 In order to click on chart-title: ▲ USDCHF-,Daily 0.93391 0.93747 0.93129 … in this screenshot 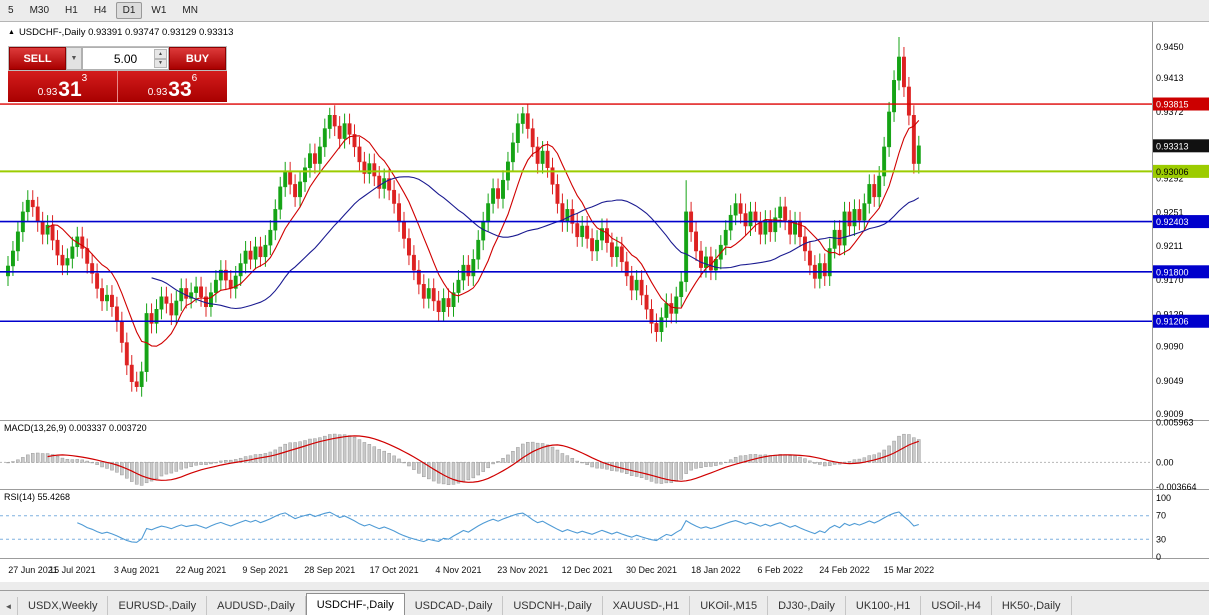, I will do `click(120, 32)`.